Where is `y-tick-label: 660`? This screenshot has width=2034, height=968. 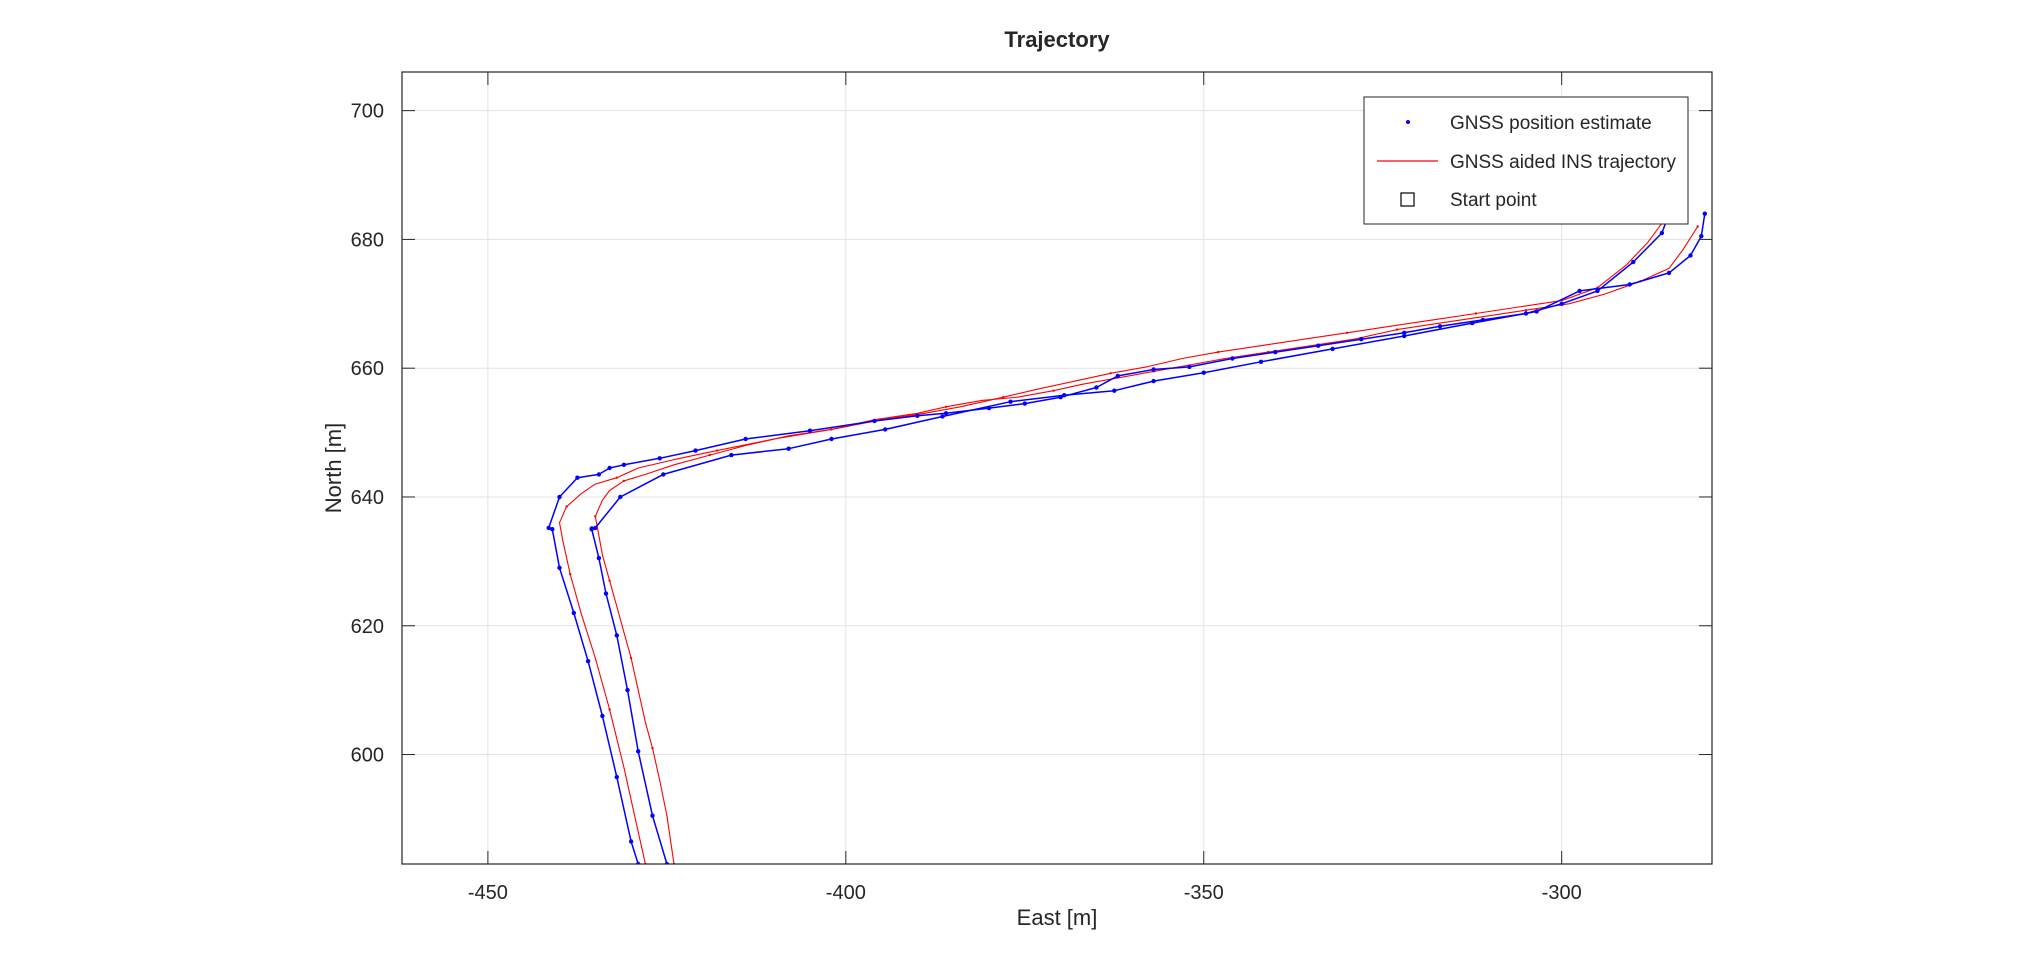 y-tick-label: 660 is located at coordinates (367, 369).